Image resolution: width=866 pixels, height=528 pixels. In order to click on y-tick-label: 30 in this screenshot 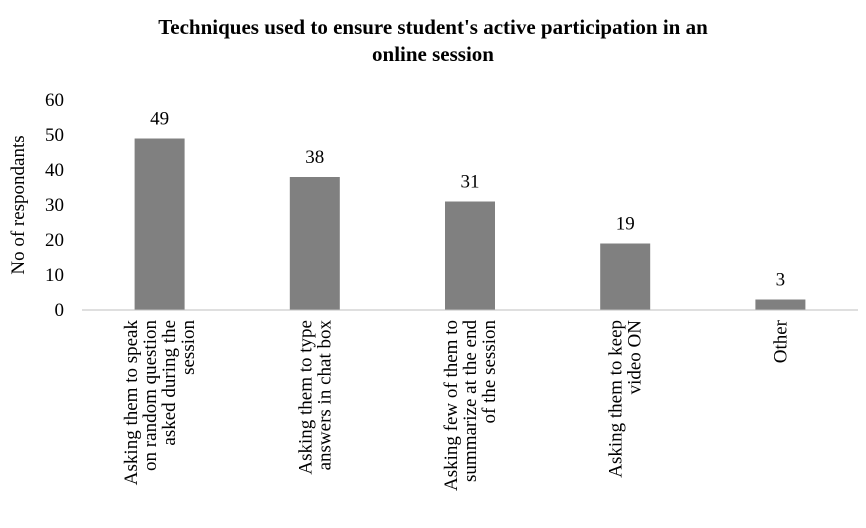, I will do `click(54, 205)`.